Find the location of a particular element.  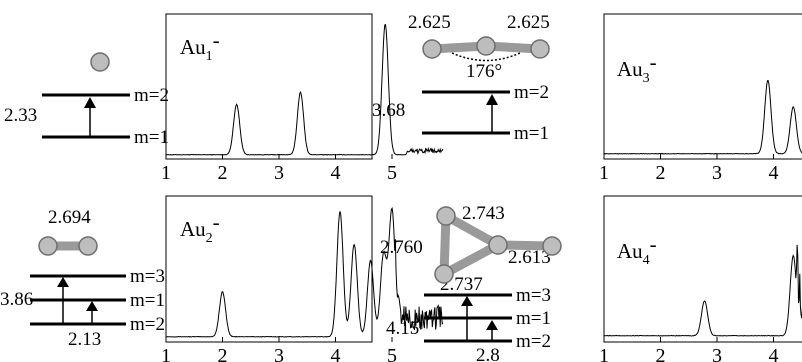

au4-level-m3-label: m=3 is located at coordinates (533, 295).